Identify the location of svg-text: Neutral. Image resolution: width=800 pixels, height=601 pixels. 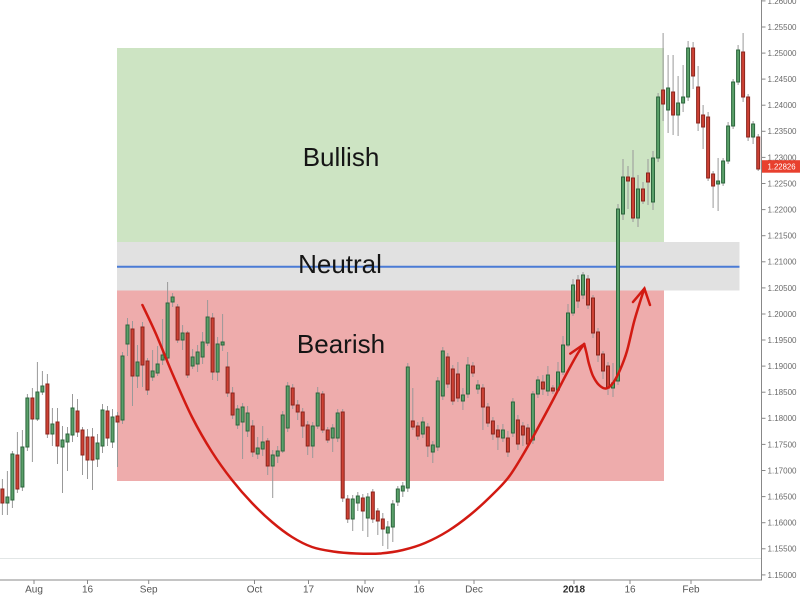
(340, 264).